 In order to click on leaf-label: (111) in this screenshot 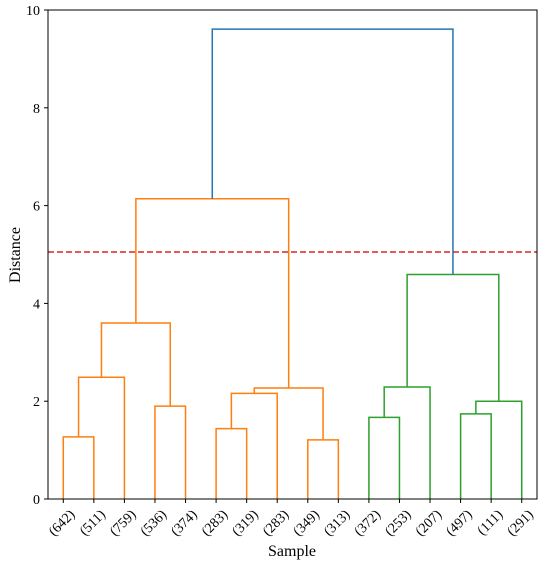, I will do `click(491, 523)`.